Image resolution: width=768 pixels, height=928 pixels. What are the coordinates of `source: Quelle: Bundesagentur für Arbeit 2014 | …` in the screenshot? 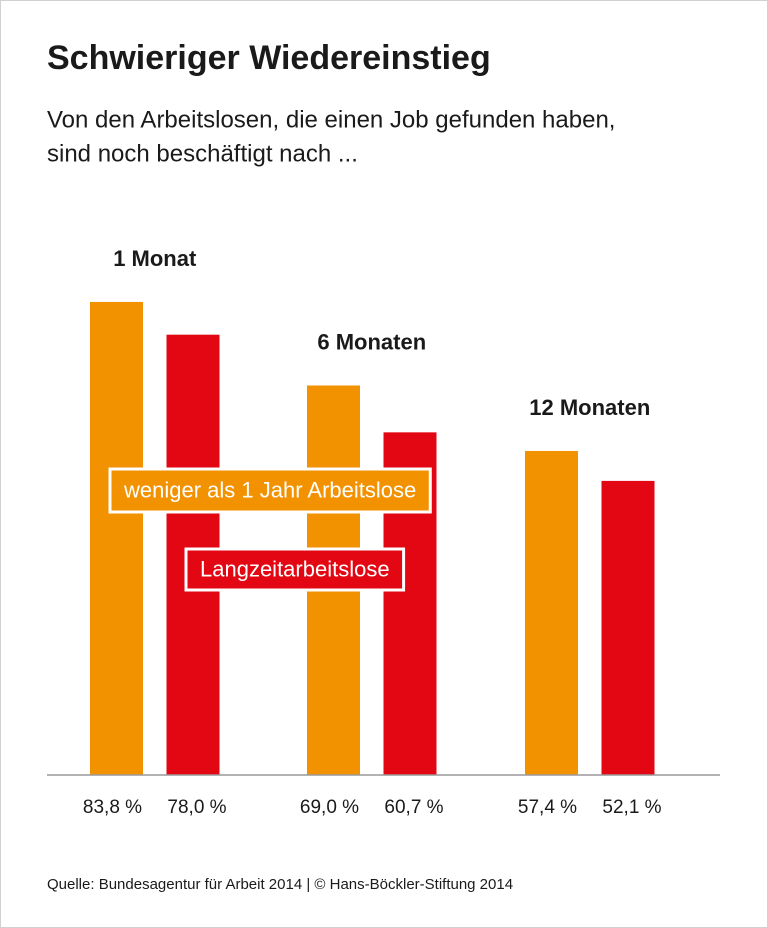 It's located at (280, 884).